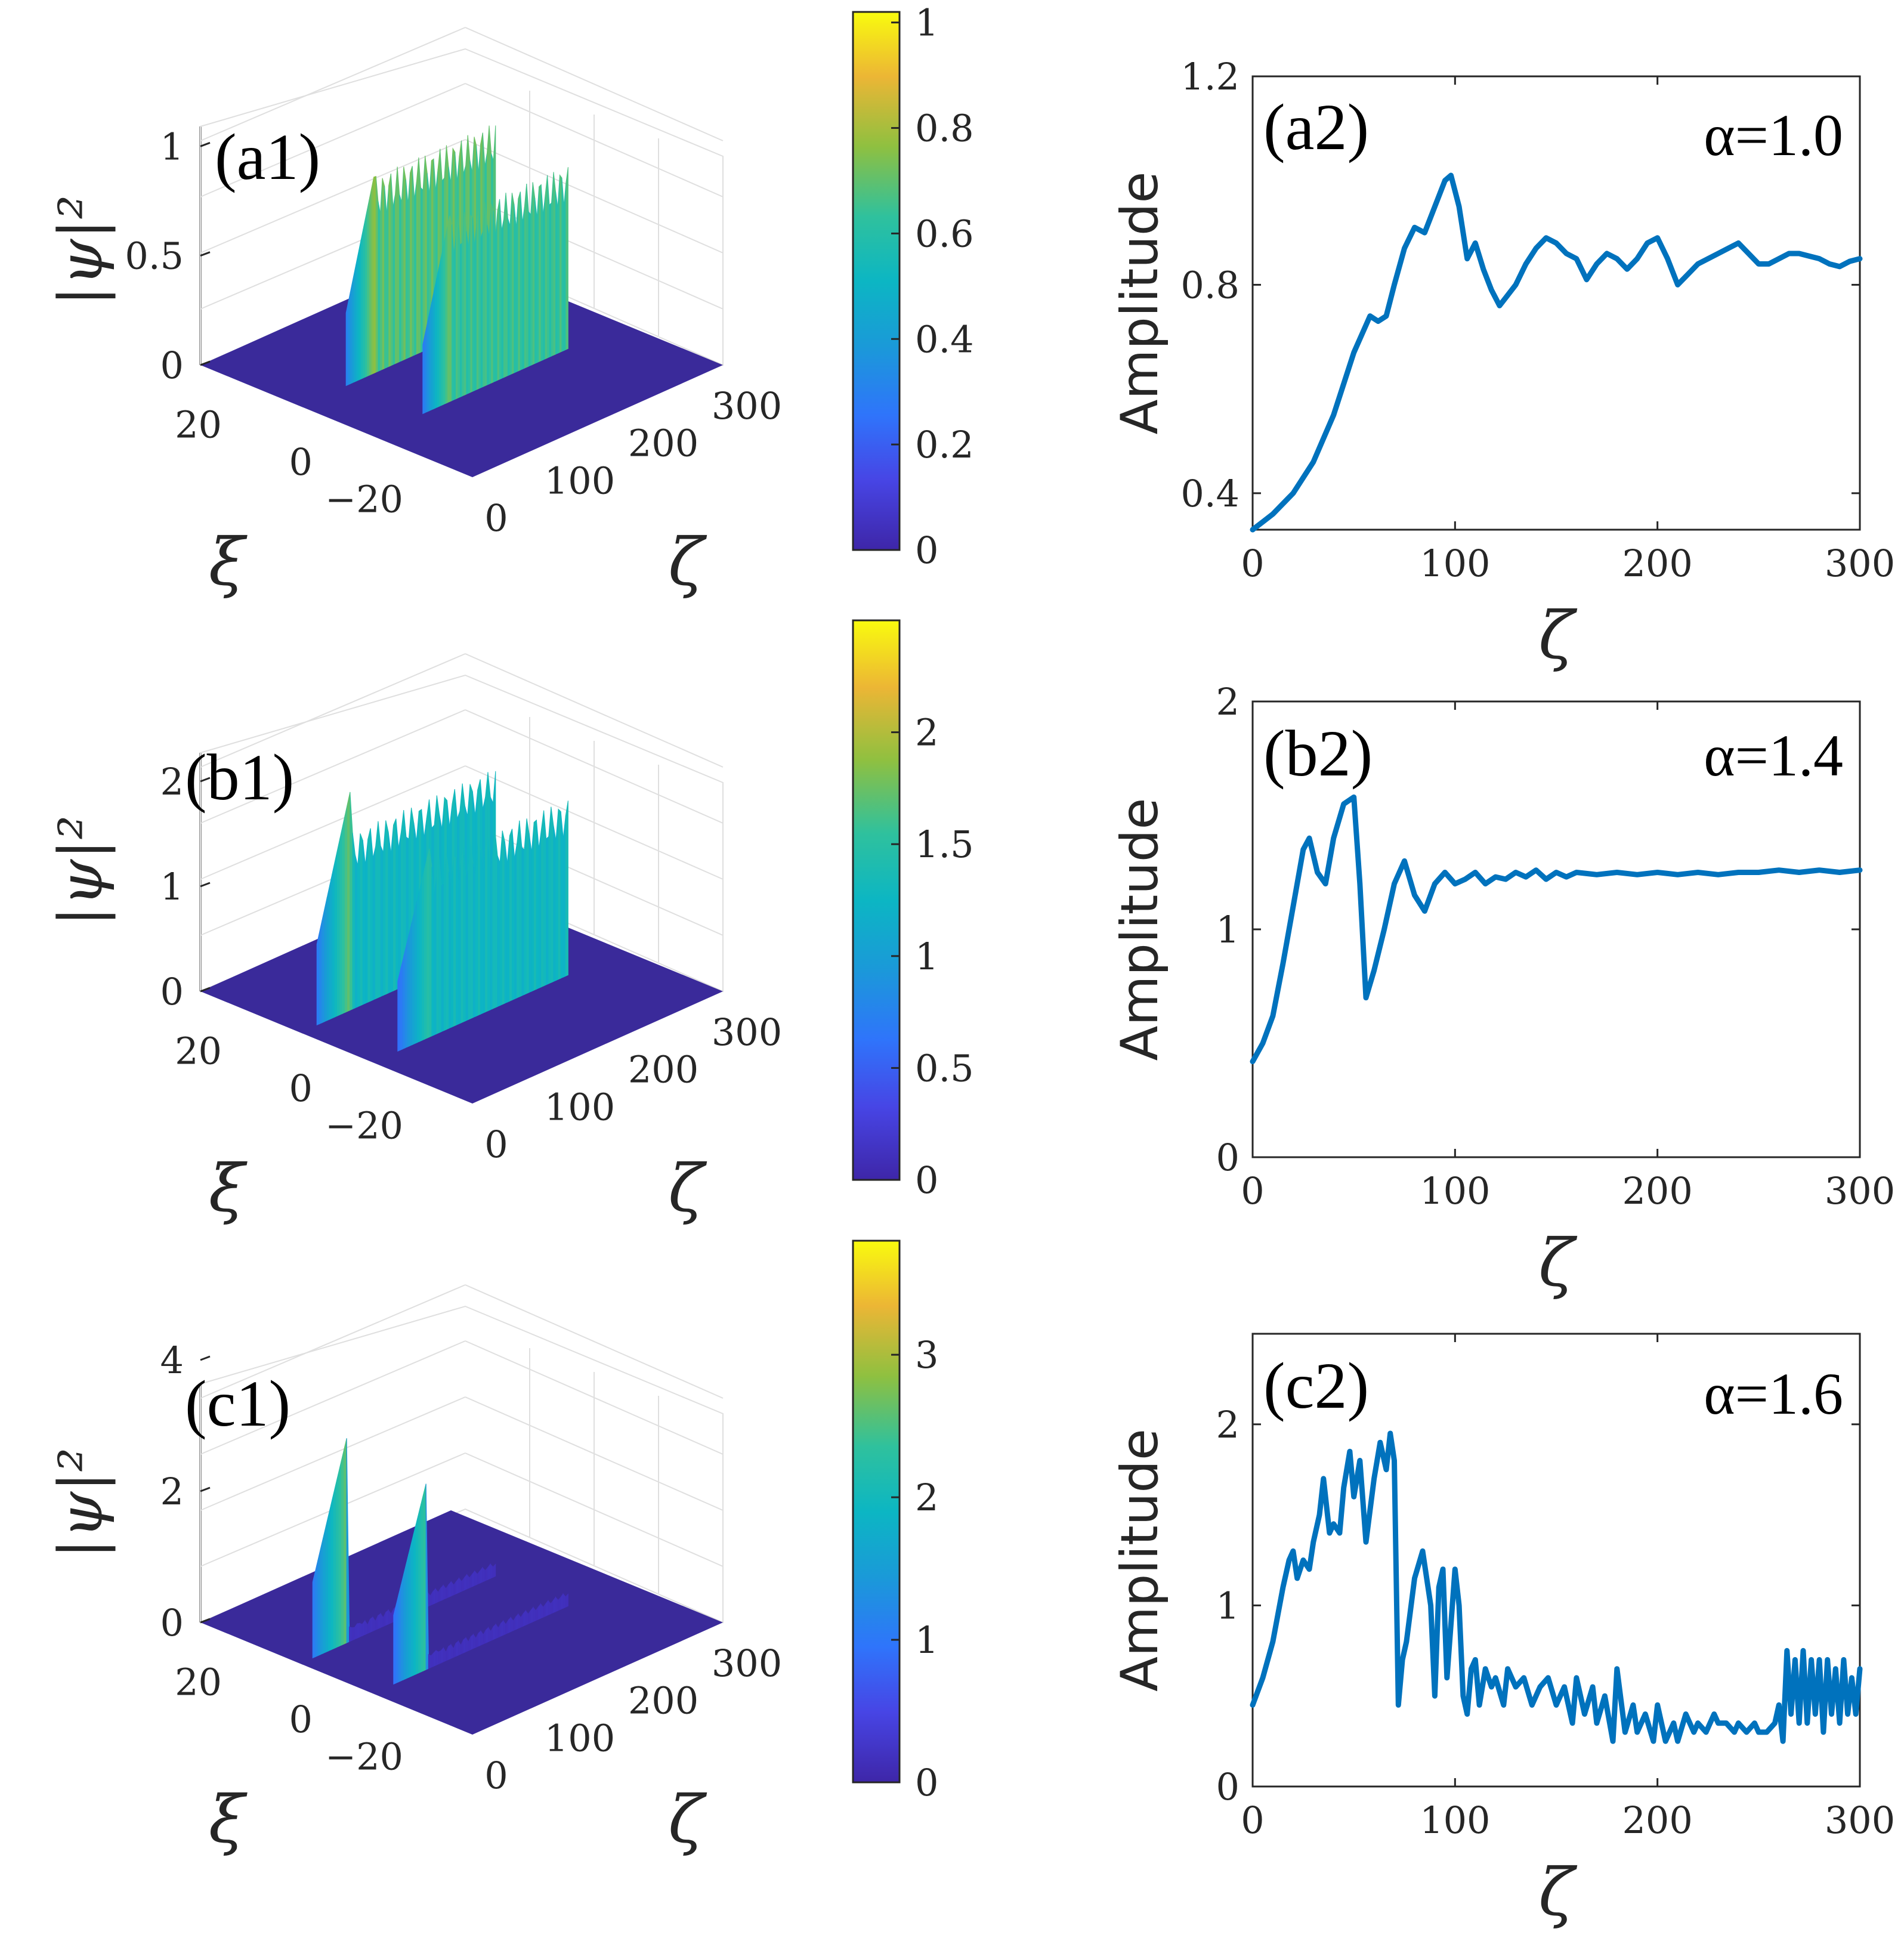 The height and width of the screenshot is (1941, 1904). Describe the element at coordinates (1773, 756) in the screenshot. I see `alpha-annotation: α=1.4` at that location.